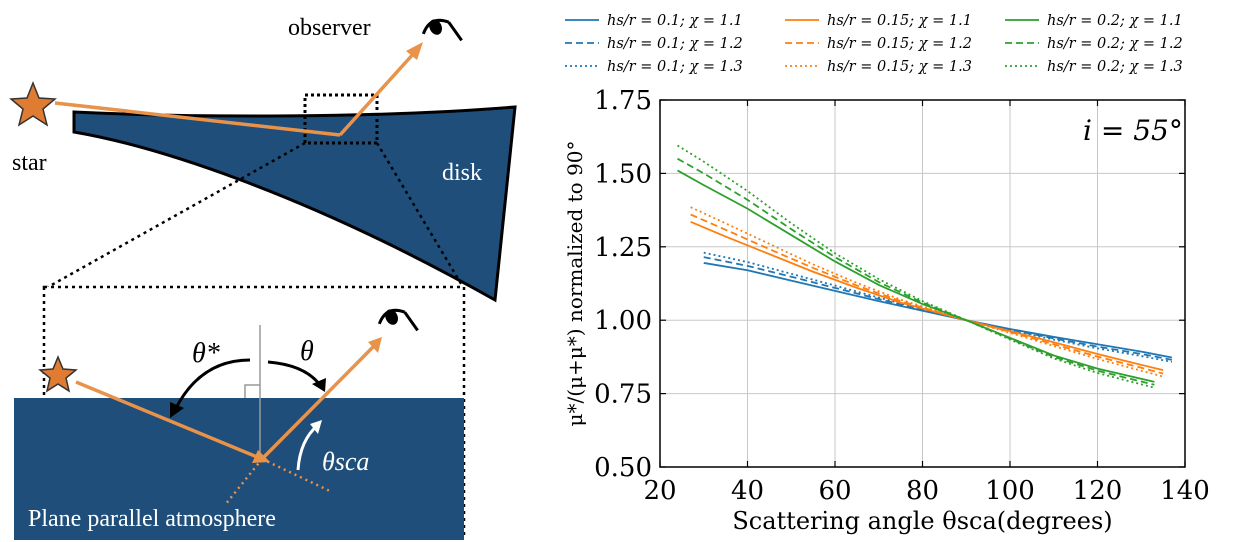  I want to click on y-tick-label: 1.75, so click(623, 101).